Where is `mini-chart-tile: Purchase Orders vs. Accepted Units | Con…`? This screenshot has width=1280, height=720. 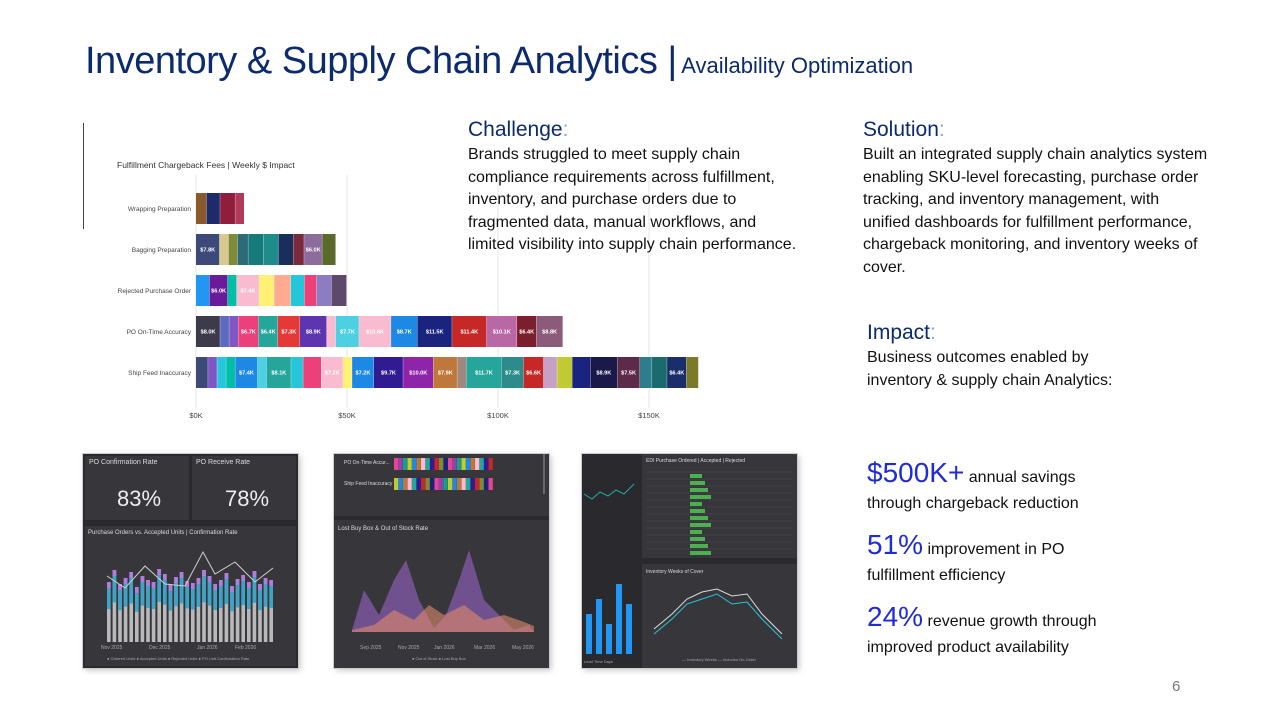
mini-chart-tile: Purchase Orders vs. Accepted Units | Con… is located at coordinates (190, 596).